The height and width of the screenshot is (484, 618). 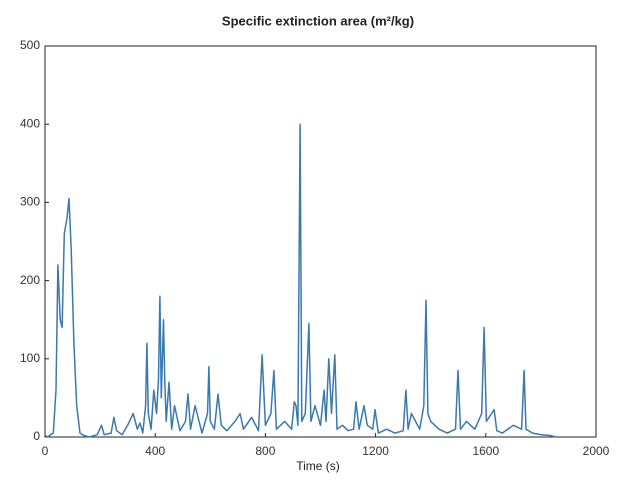 What do you see at coordinates (30, 202) in the screenshot?
I see `y-tick-label: 300` at bounding box center [30, 202].